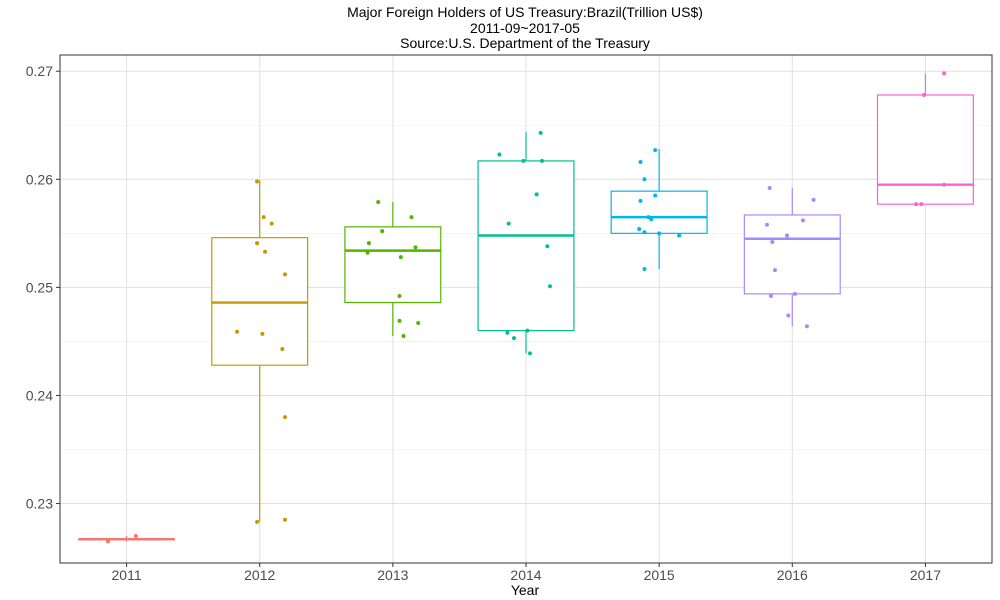 The image size is (1000, 600). What do you see at coordinates (792, 575) in the screenshot?
I see `x-tick-label: 2016` at bounding box center [792, 575].